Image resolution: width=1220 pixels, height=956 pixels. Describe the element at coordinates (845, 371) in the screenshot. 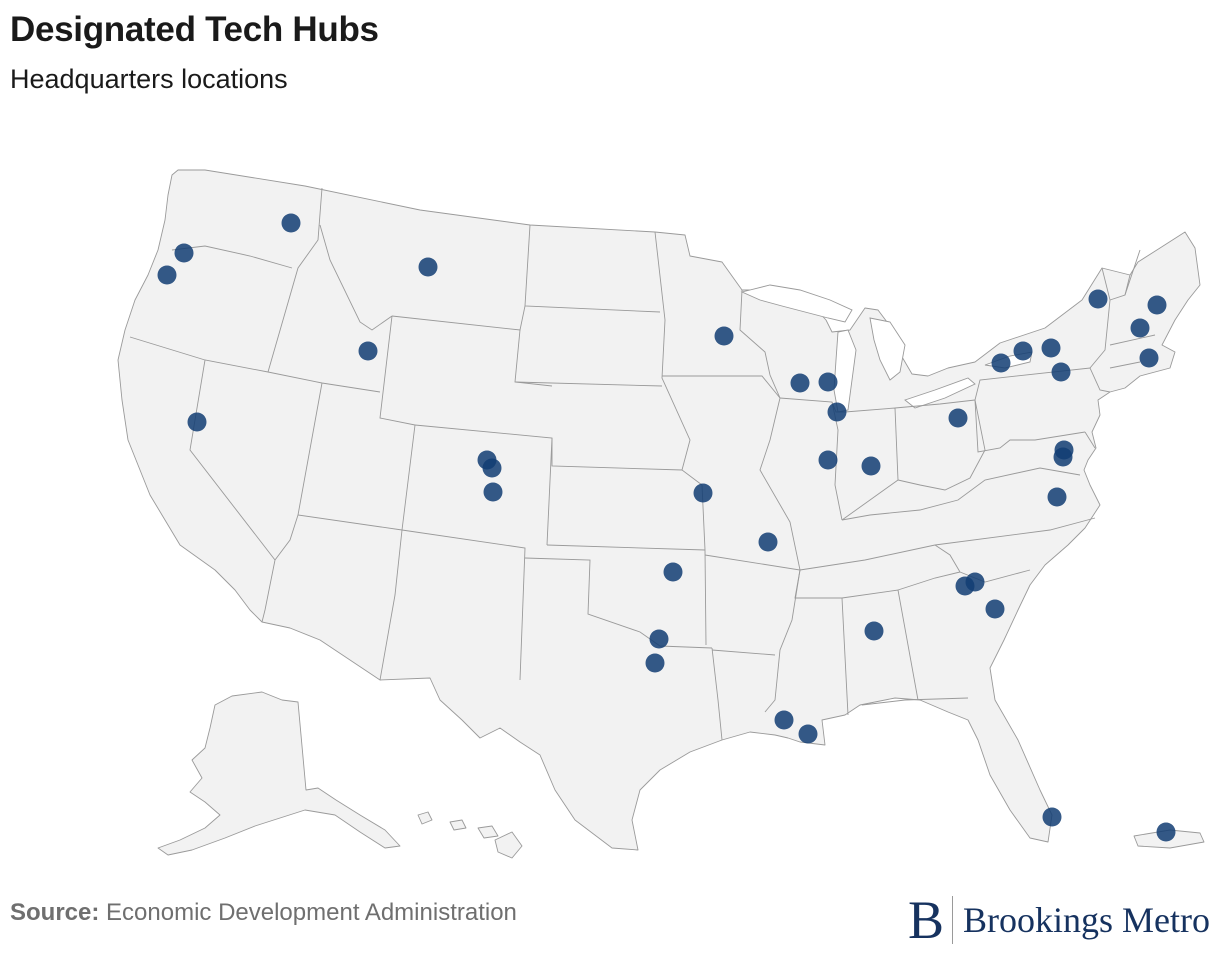

I see `lake-michigan` at that location.